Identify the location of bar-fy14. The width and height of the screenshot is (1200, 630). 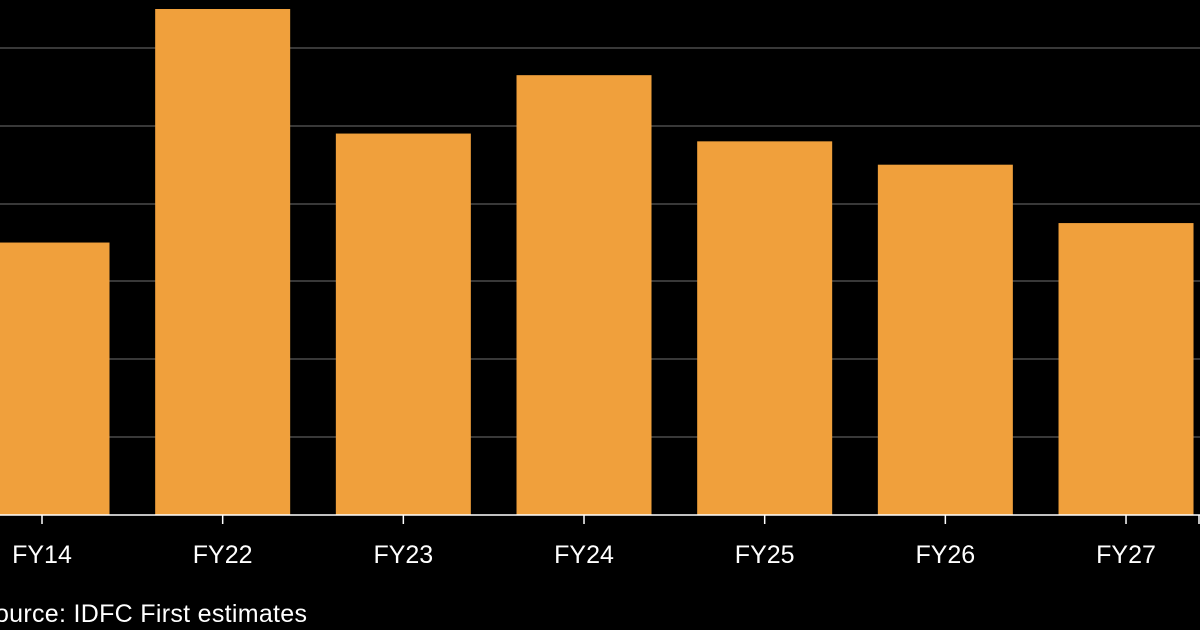
(55, 379).